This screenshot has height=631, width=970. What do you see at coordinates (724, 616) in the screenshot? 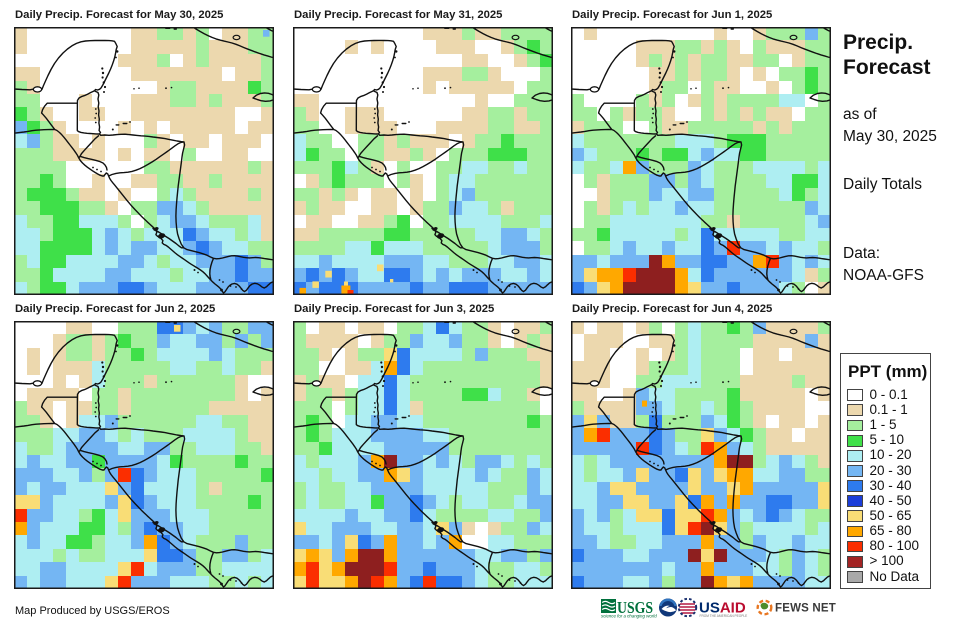
I see `svg-text: FROM THE AMERICAN PEOPLE` at bounding box center [724, 616].